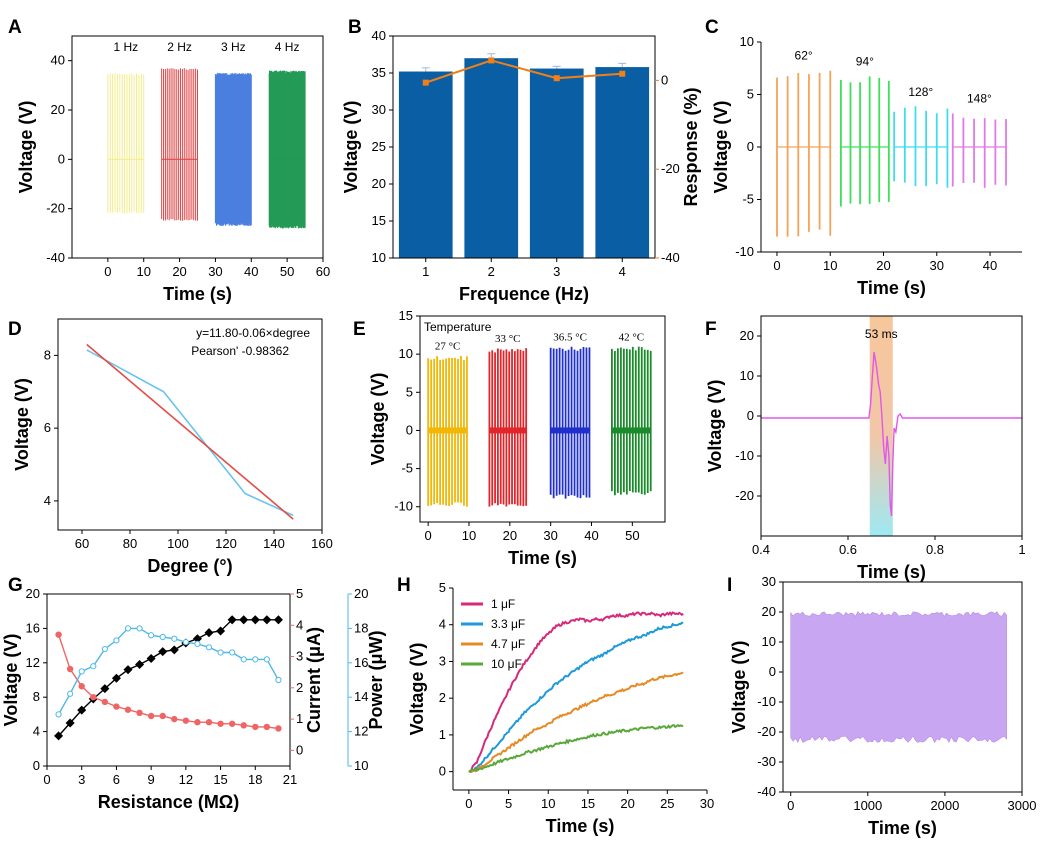  What do you see at coordinates (503, 604) in the screenshot?
I see `legend-label: 1 μF` at bounding box center [503, 604].